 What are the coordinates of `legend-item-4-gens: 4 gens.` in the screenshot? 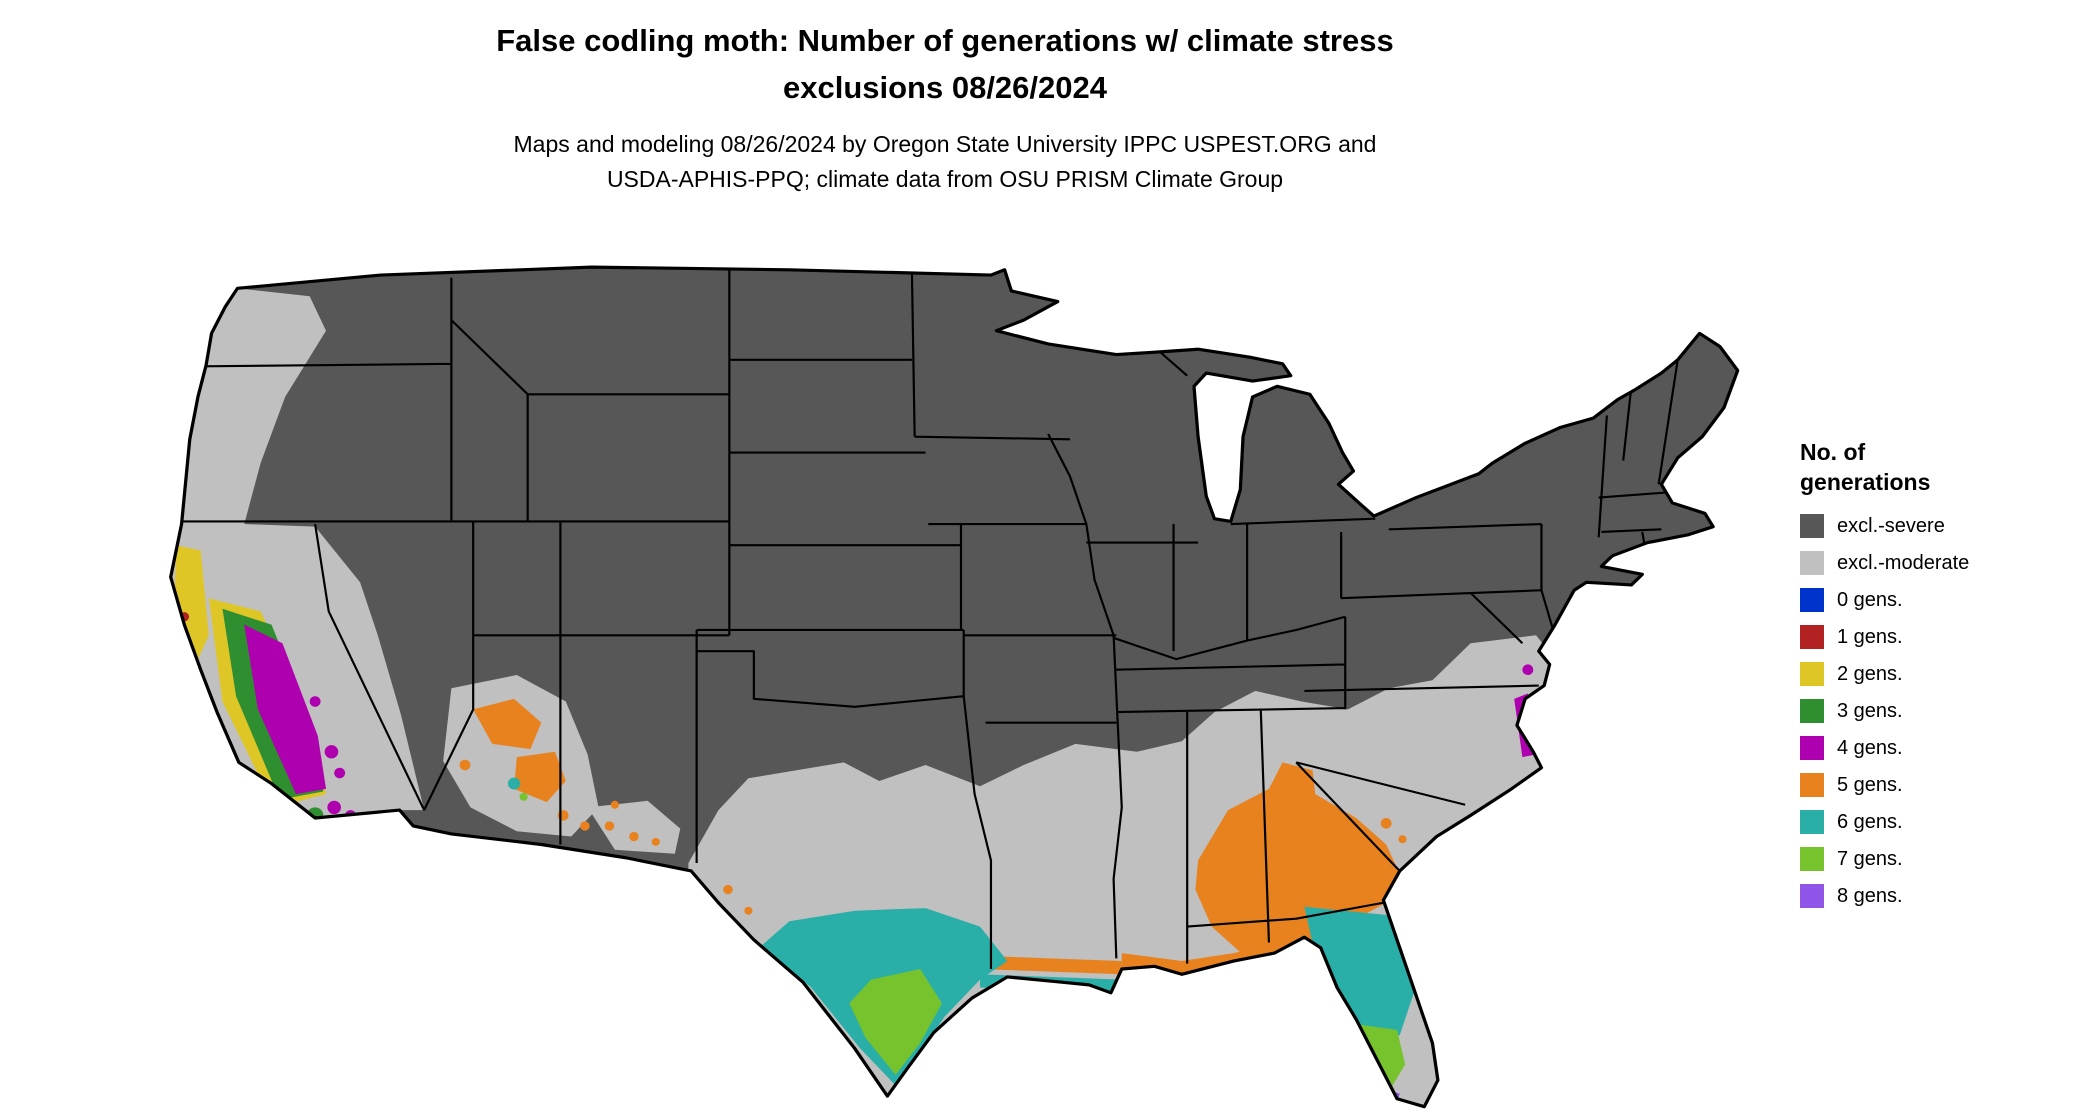 It's located at (1884, 747).